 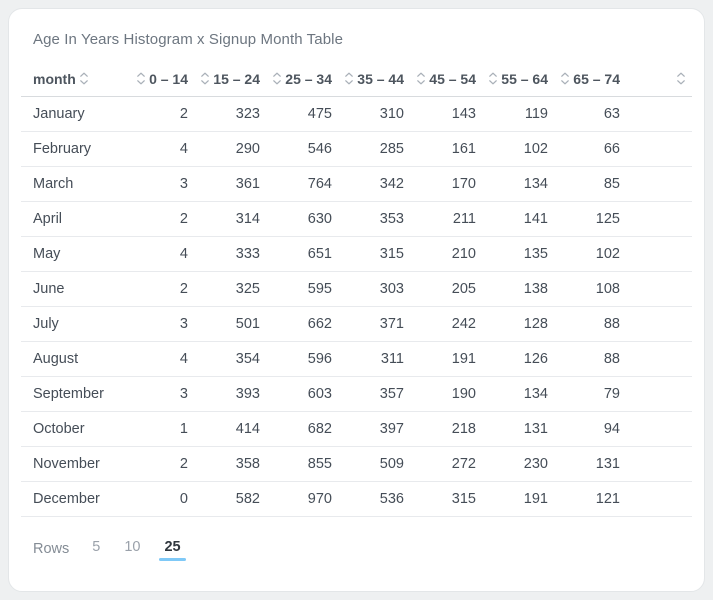 What do you see at coordinates (306, 254) in the screenshot?
I see `value-cell: 651` at bounding box center [306, 254].